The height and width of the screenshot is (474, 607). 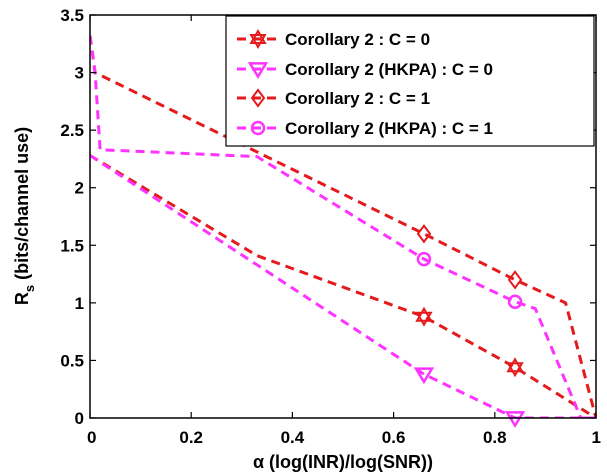 I want to click on x-axis-label: α (log(INR)/log(SNR)), so click(x=343, y=462).